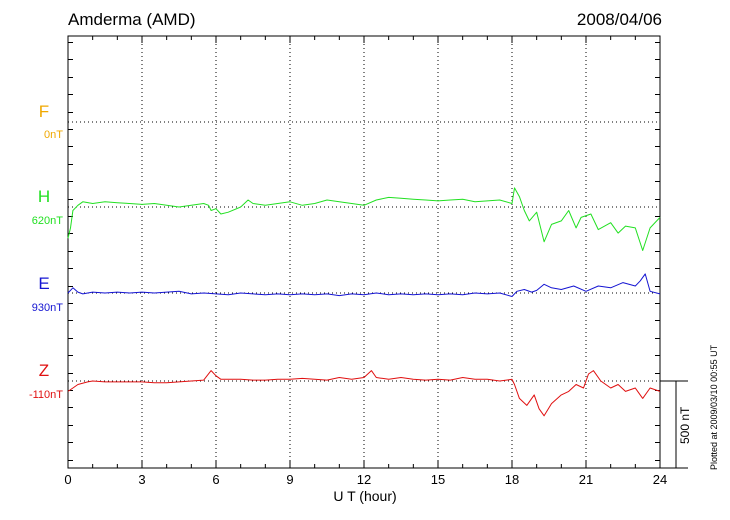 This screenshot has height=520, width=730. Describe the element at coordinates (685, 425) in the screenshot. I see `scale-bar-label: 500 nT` at that location.